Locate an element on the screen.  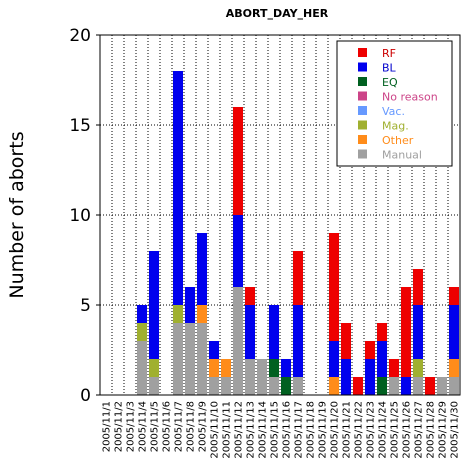
x-tick-label: 2005/11/27 is located at coordinates (419, 430).